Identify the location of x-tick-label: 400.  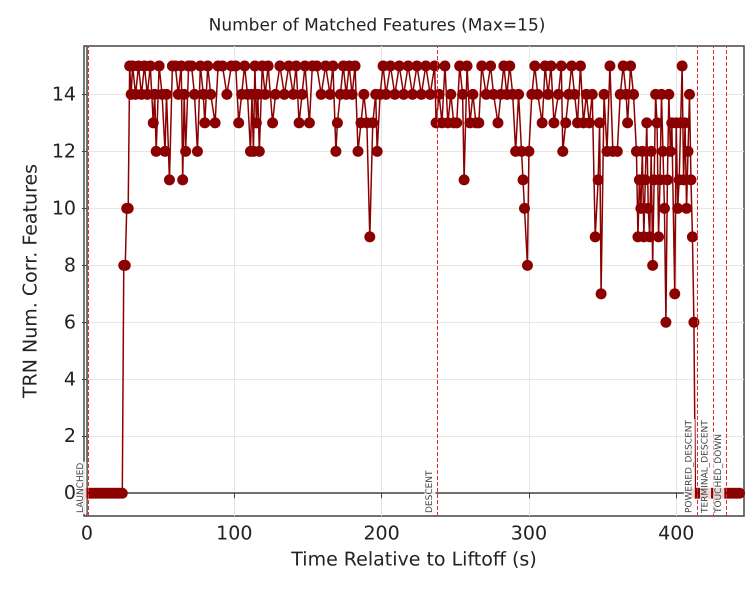
(676, 533).